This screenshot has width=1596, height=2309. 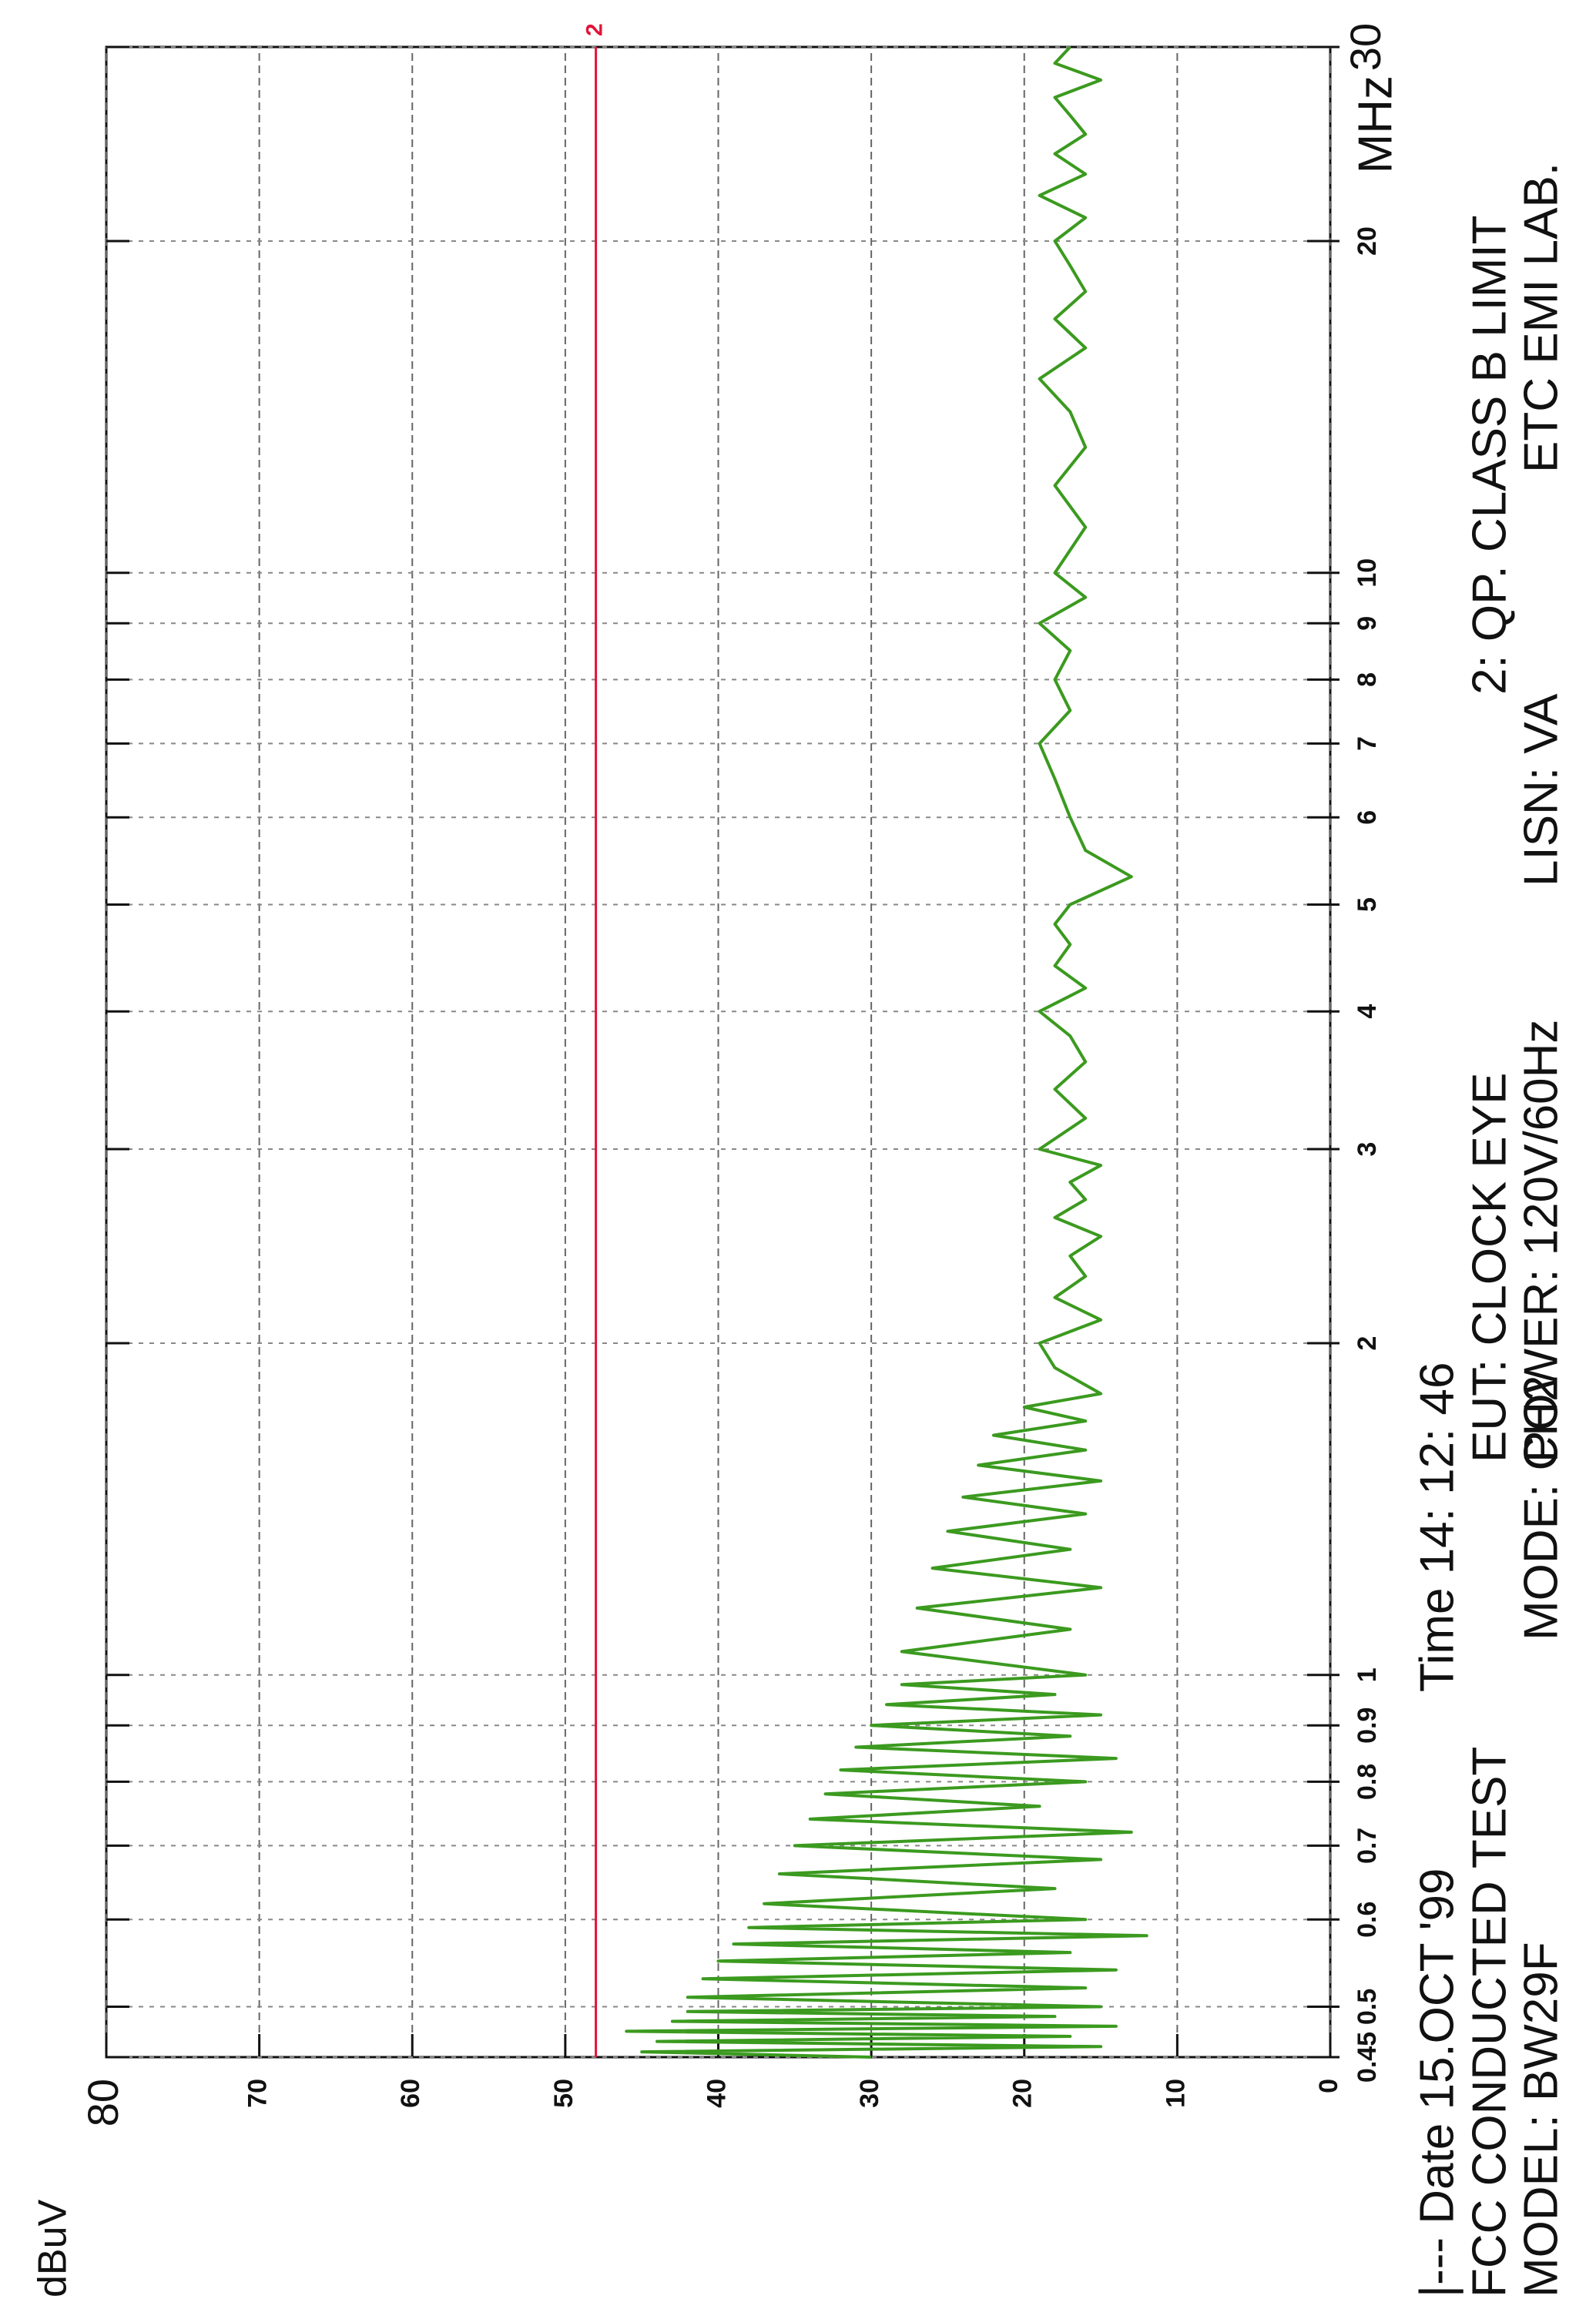 I want to click on y-tick-label: 70, so click(x=258, y=2093).